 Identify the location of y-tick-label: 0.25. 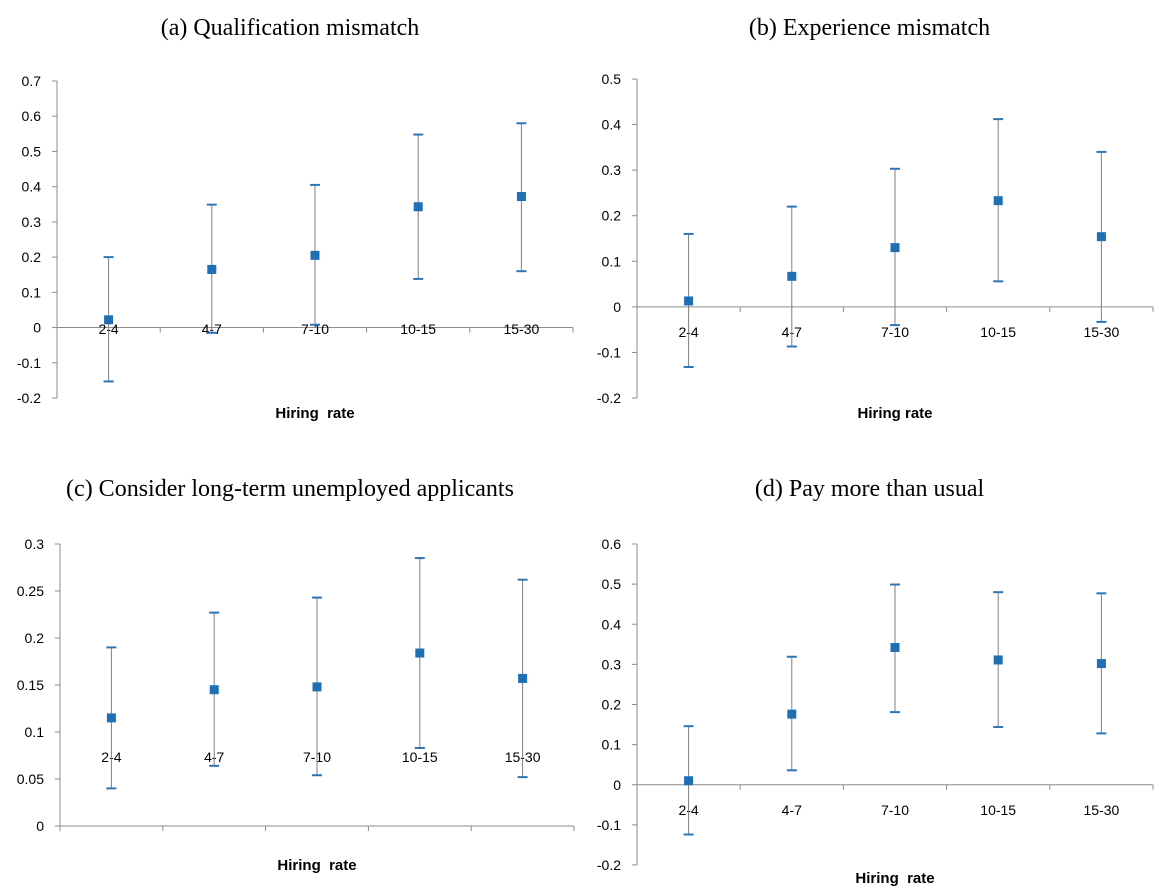
(30, 591).